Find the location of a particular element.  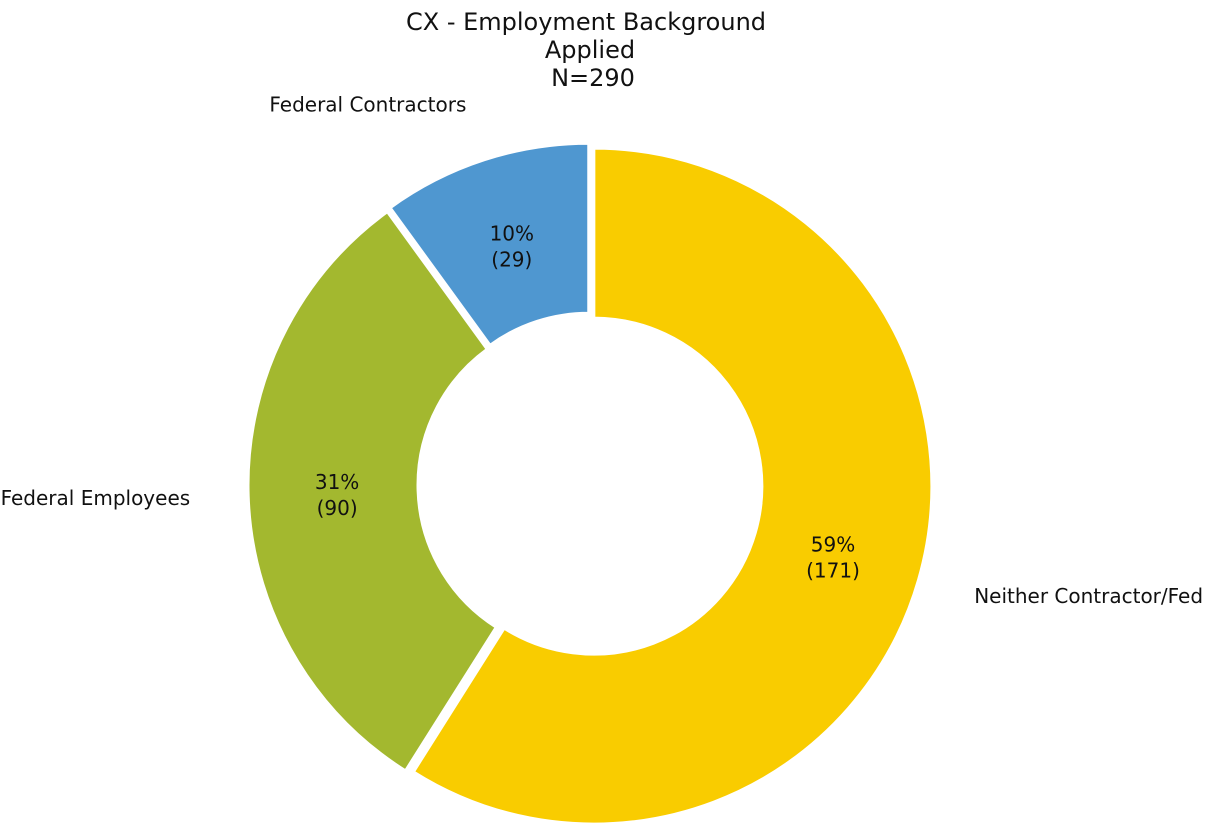

chart-title-line-2: Applied is located at coordinates (590, 50).